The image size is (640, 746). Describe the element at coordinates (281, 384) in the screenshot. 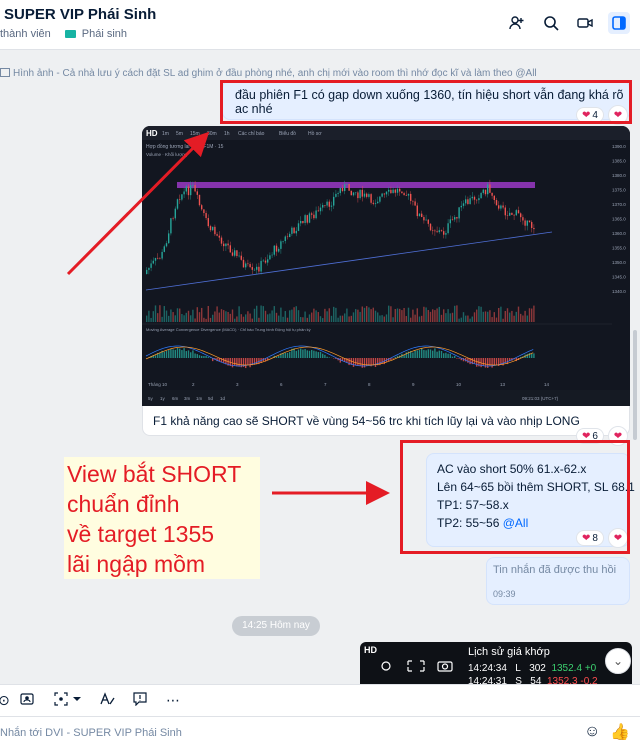

I see `x-tick-label: 6` at that location.